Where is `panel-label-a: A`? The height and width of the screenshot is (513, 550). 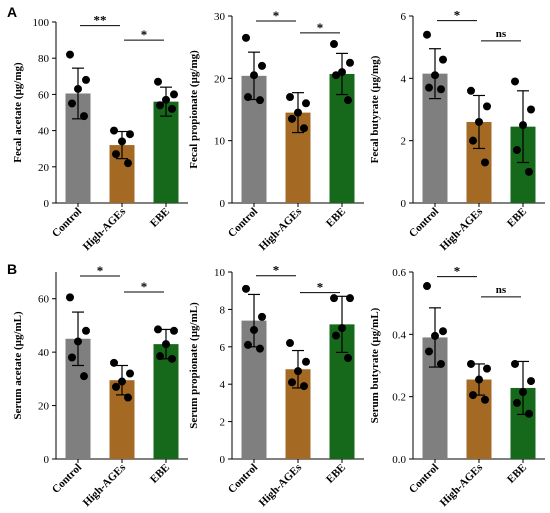
panel-label-a: A is located at coordinates (12, 12).